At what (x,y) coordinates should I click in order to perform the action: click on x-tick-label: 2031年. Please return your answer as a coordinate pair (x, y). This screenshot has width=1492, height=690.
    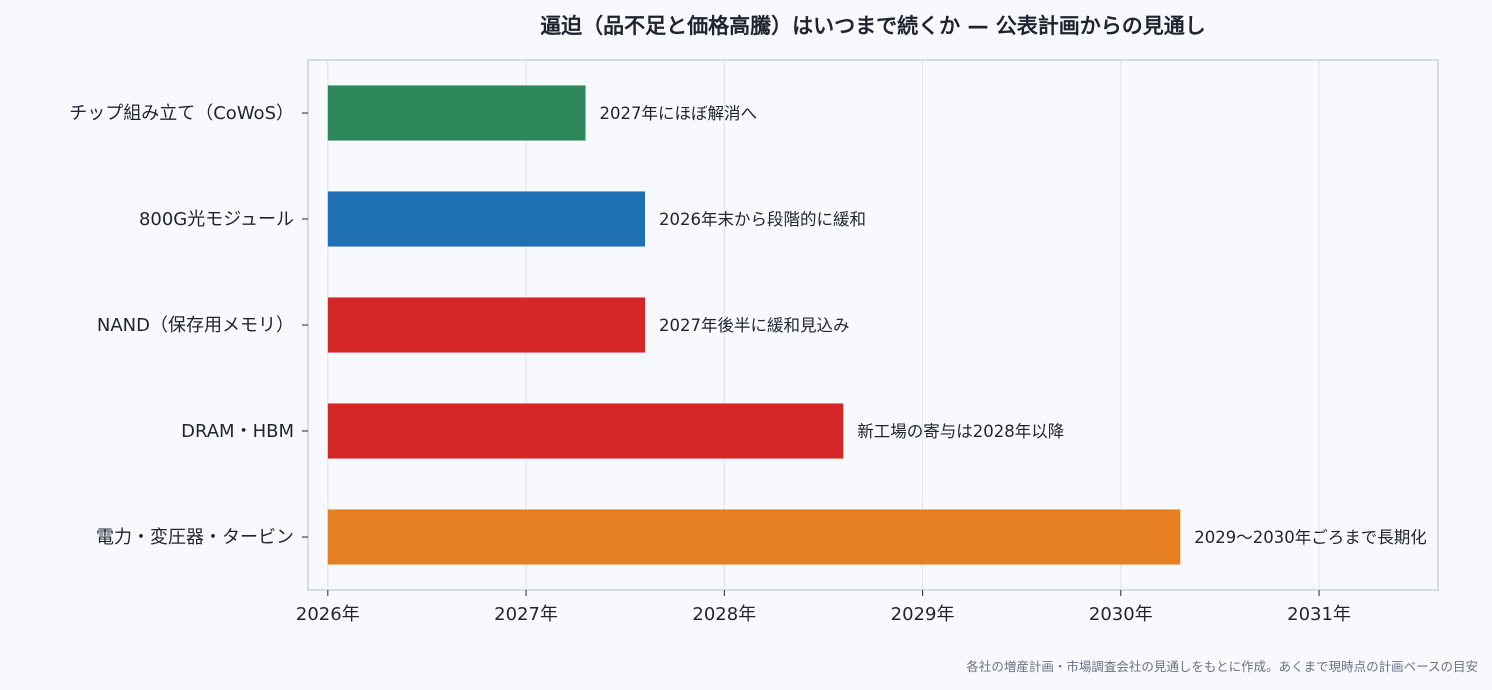
    Looking at the image, I should click on (1319, 614).